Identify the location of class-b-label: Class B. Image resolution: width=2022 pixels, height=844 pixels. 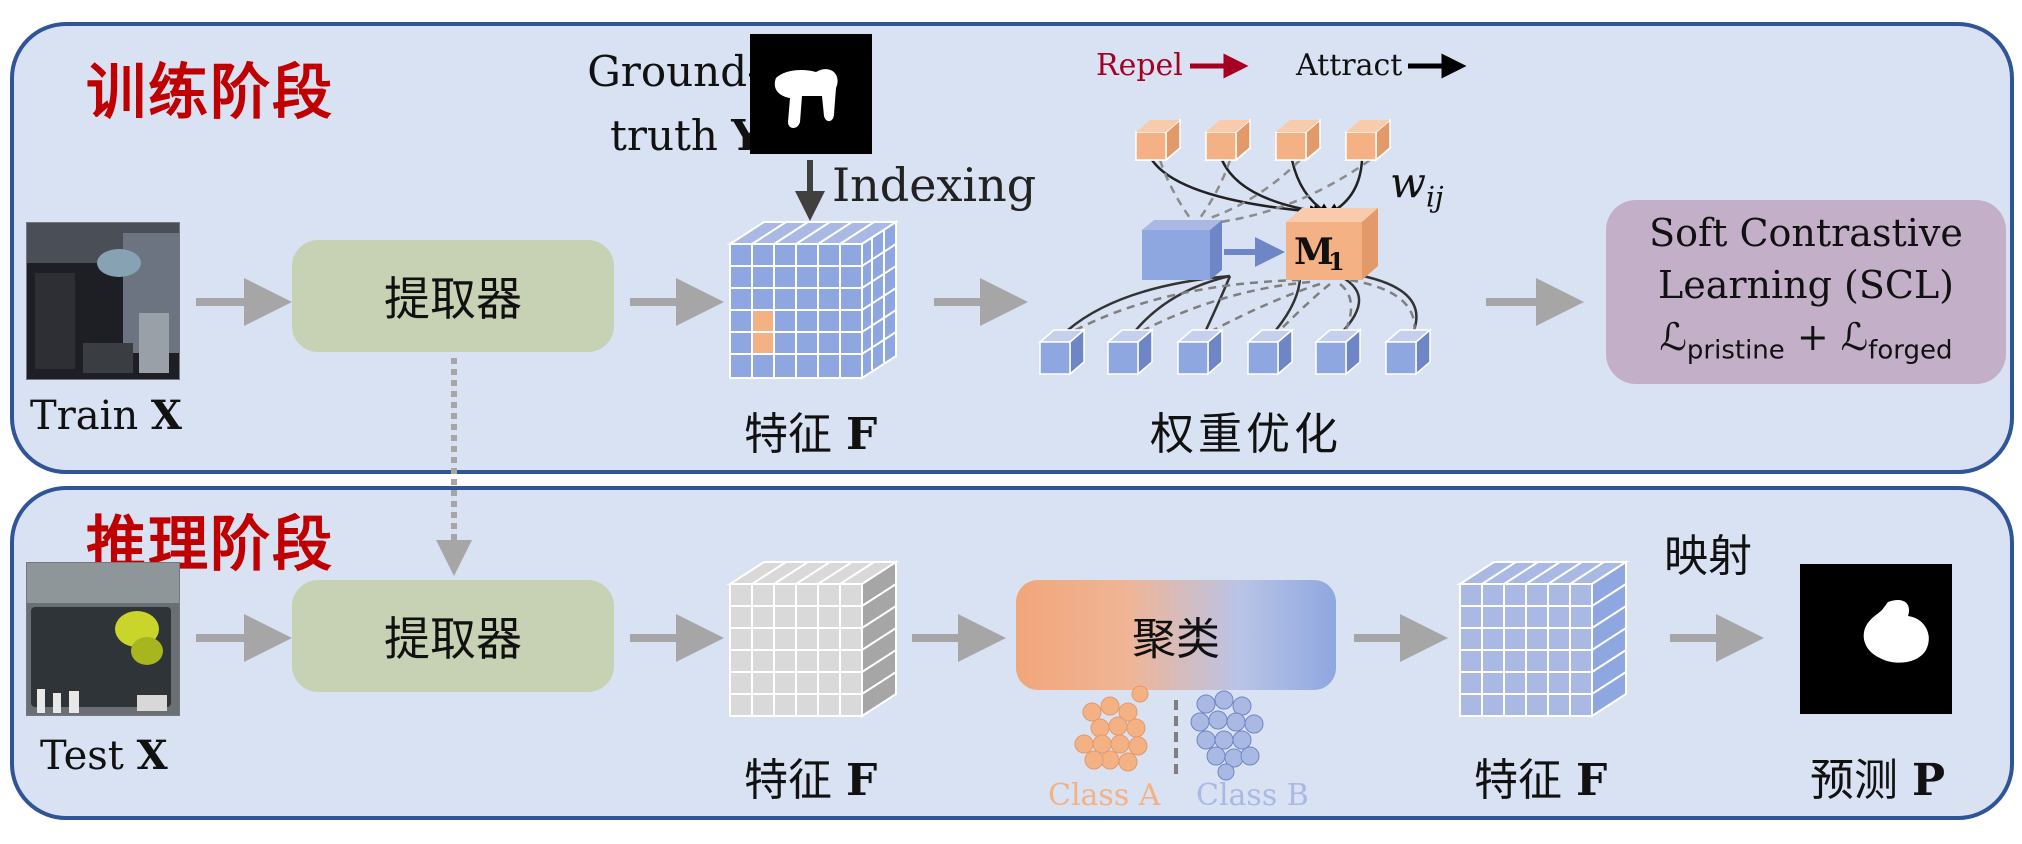
(1252, 795).